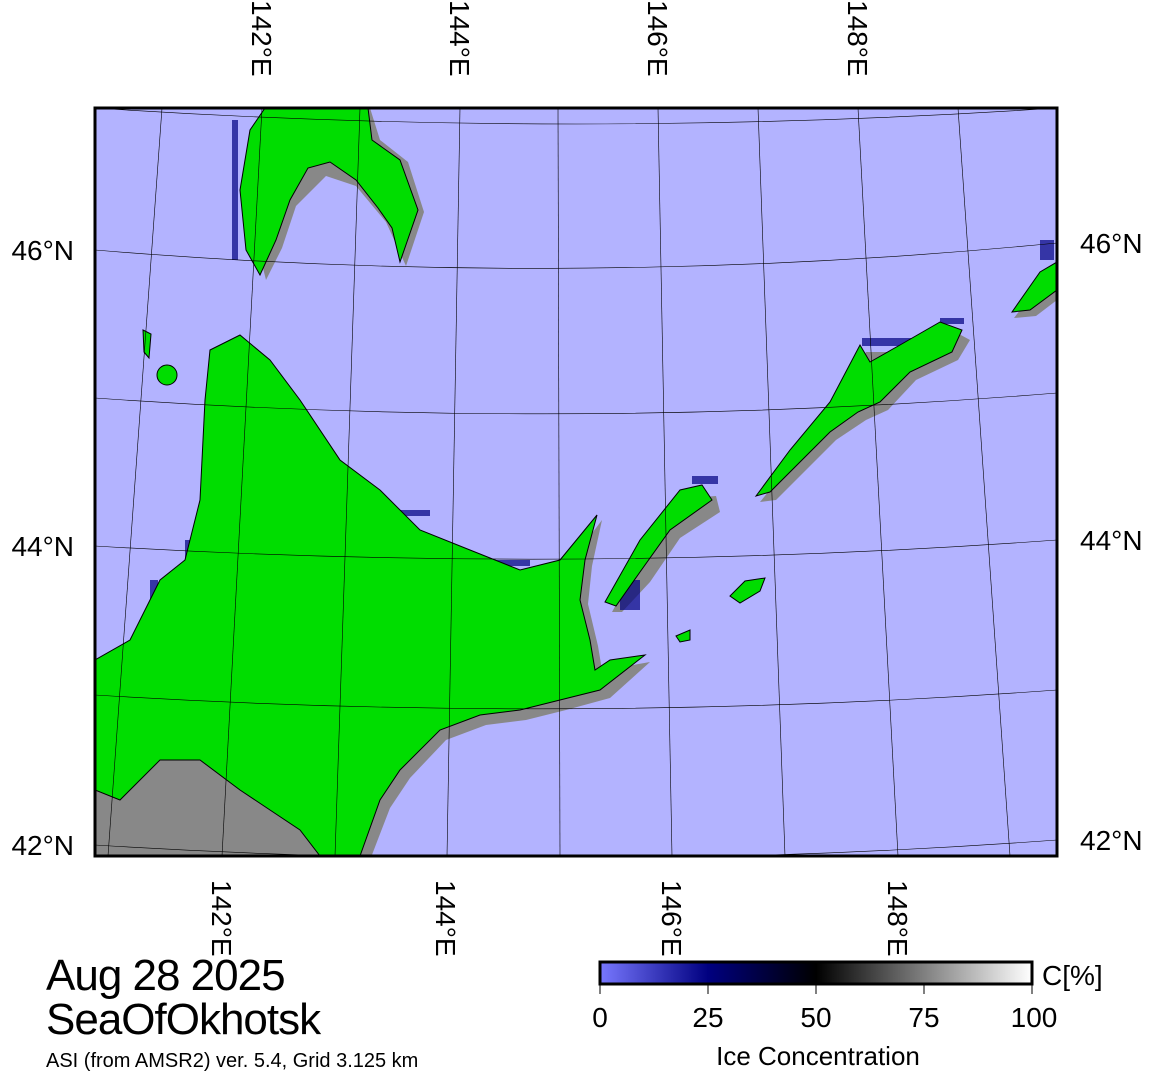 Image resolution: width=1151 pixels, height=1082 pixels. Describe the element at coordinates (600, 1017) in the screenshot. I see `colorbar-tick: 0` at that location.